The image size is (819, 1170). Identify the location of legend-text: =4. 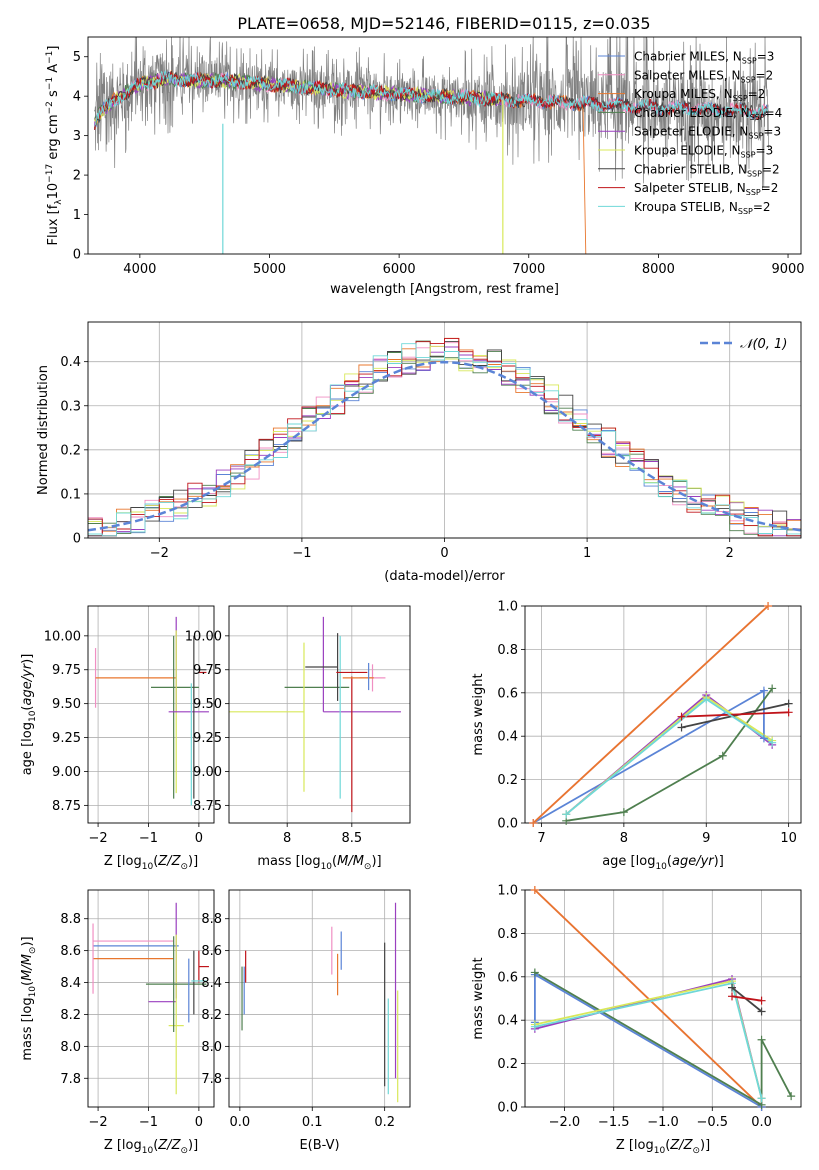
(774, 113).